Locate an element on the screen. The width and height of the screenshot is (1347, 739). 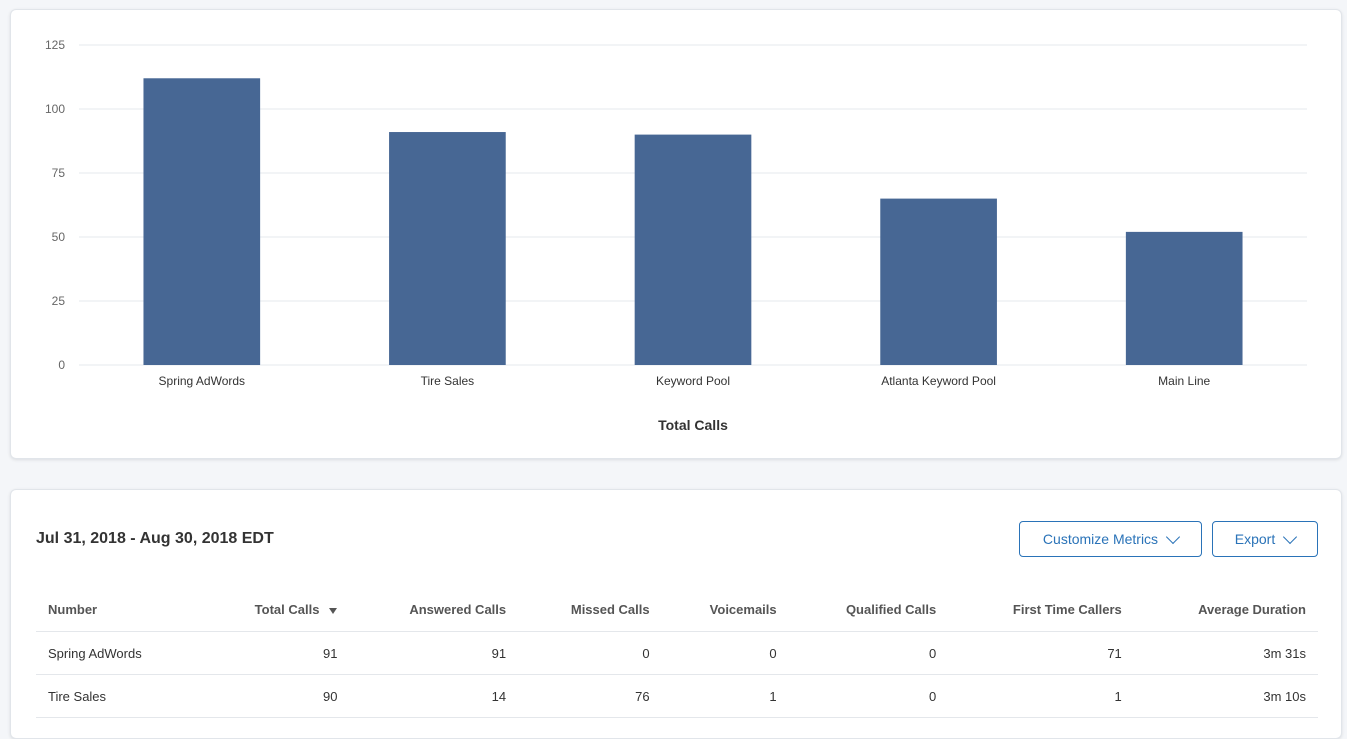
col-average-duration: Average Duration is located at coordinates (1225, 610).